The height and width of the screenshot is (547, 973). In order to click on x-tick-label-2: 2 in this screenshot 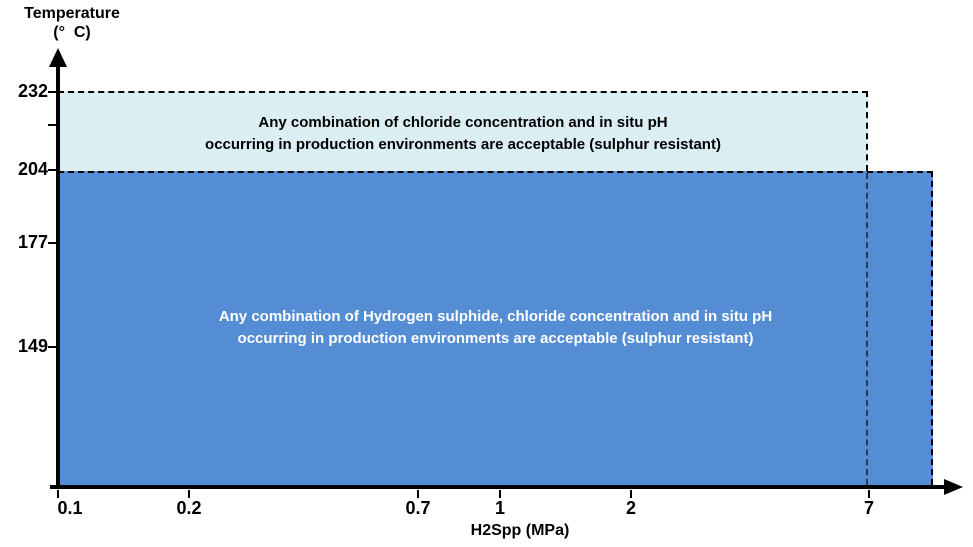, I will do `click(631, 508)`.